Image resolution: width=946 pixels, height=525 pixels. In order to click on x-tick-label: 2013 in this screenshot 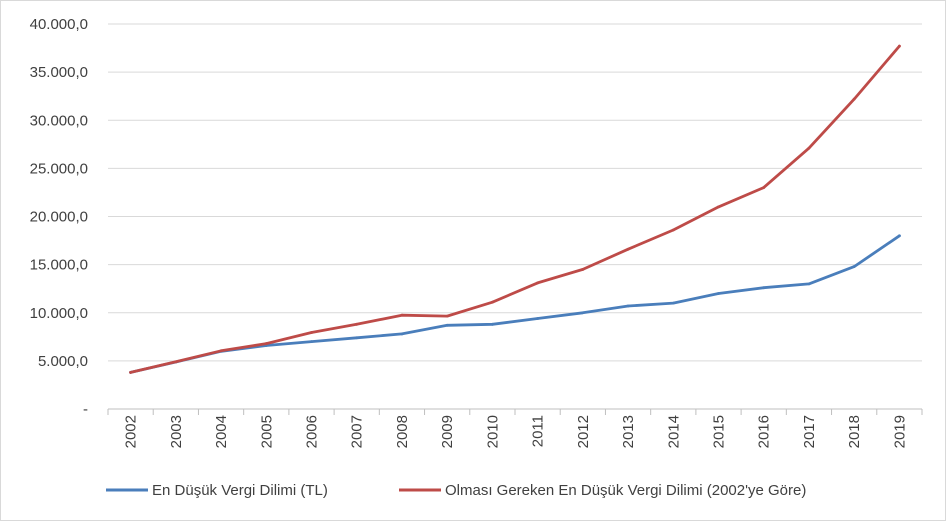, I will do `click(628, 431)`.